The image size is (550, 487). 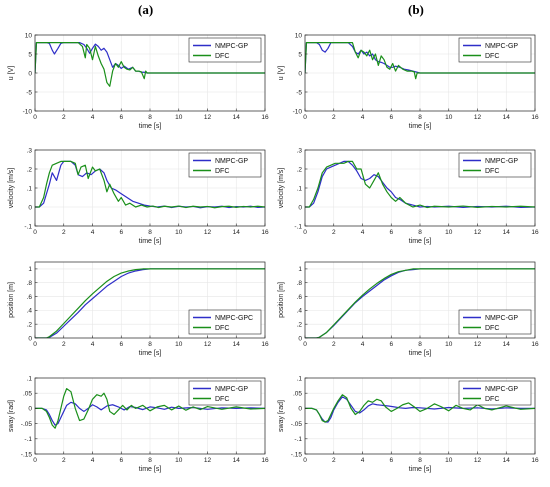 What do you see at coordinates (281, 188) in the screenshot?
I see `y-axis-label: velocity [m/s]` at bounding box center [281, 188].